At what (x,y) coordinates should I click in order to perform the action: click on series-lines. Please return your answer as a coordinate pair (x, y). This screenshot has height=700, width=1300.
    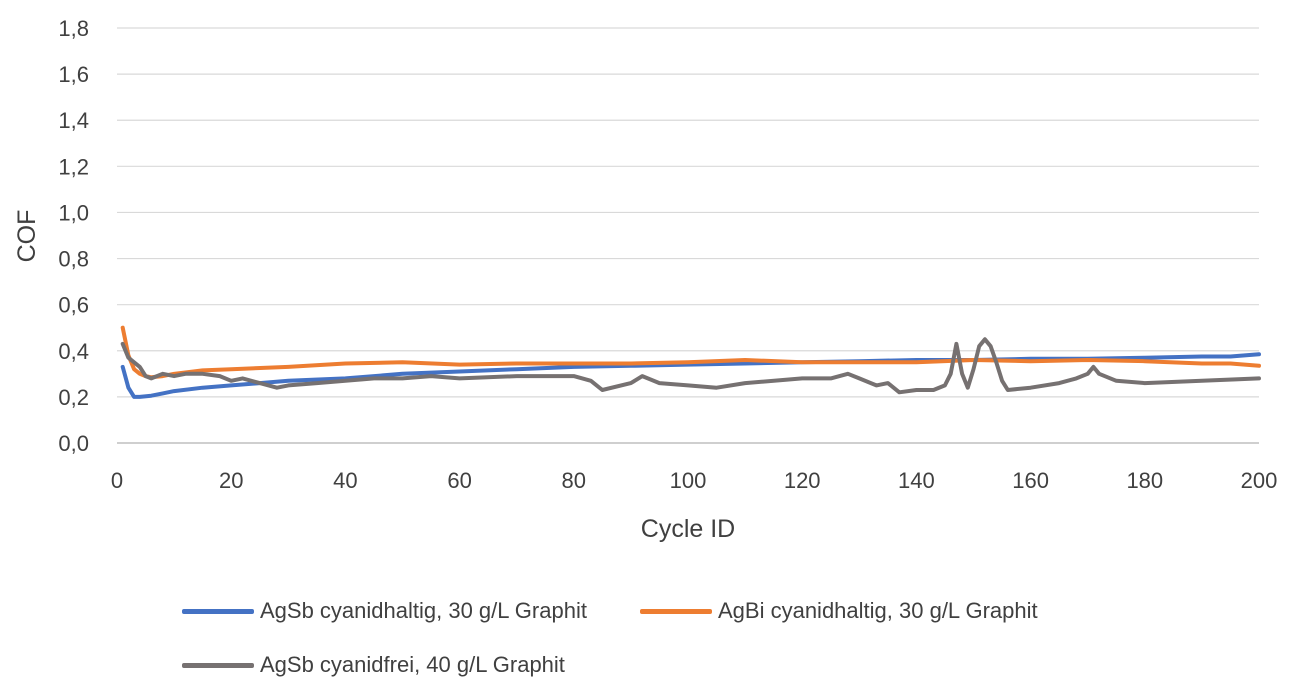
    Looking at the image, I should click on (690, 362).